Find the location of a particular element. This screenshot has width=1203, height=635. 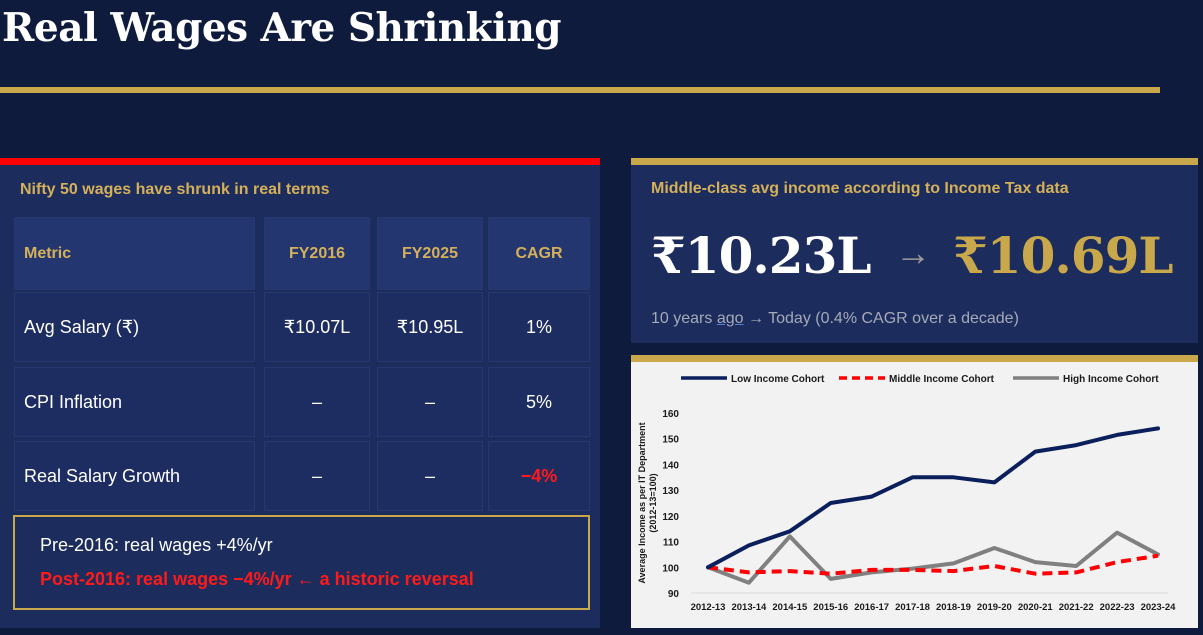

x-tick-label: 2012-13 is located at coordinates (708, 607).